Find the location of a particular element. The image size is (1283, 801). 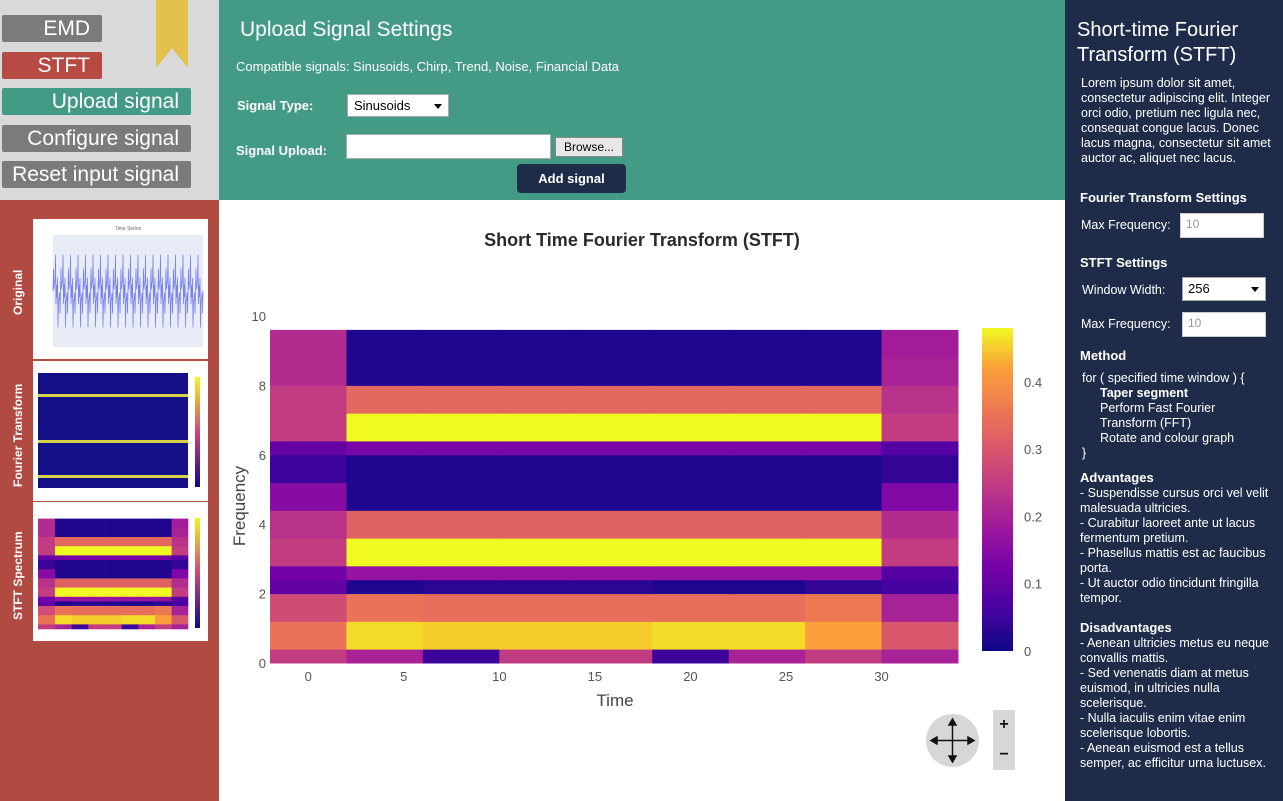

thumb-stft is located at coordinates (120, 571).